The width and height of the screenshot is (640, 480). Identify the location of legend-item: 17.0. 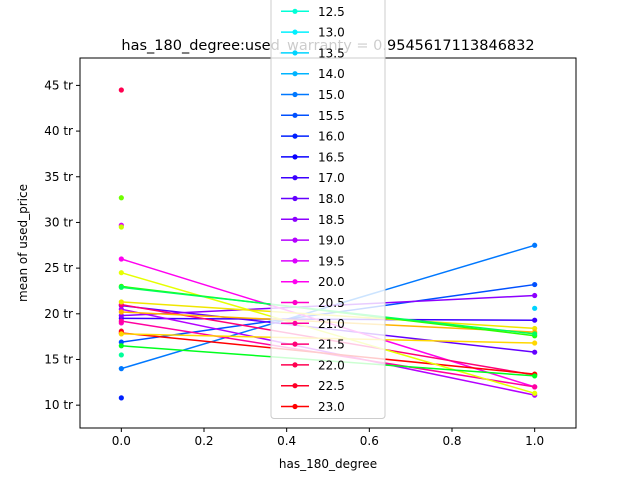
(313, 178).